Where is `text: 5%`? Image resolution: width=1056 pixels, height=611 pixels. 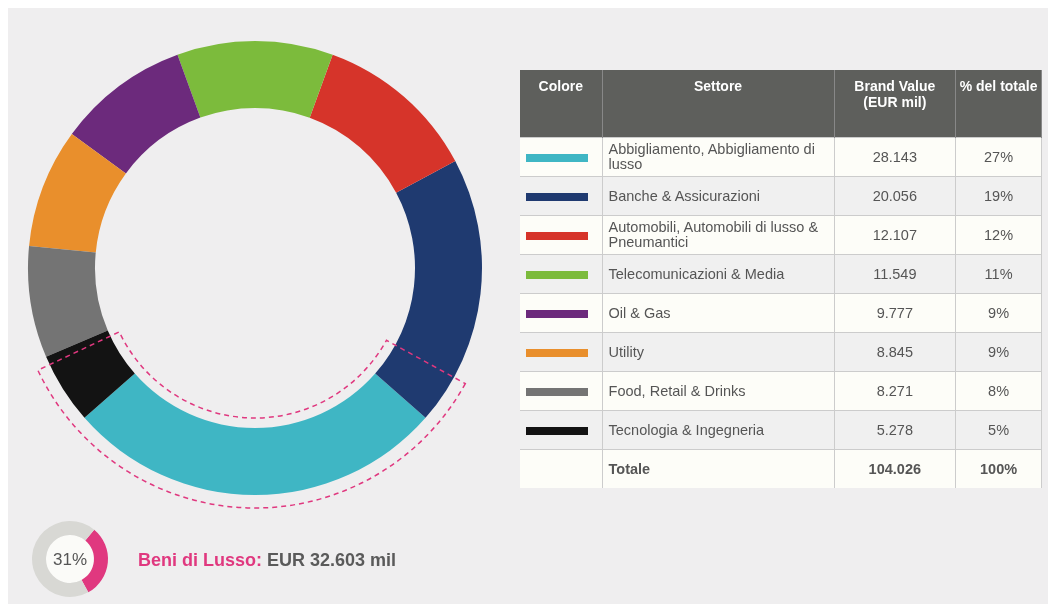 text: 5% is located at coordinates (998, 430).